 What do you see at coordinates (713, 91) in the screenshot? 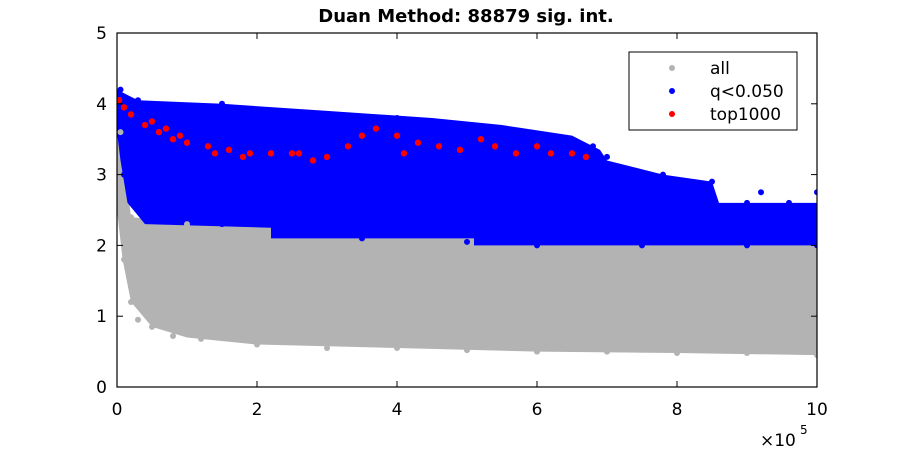
I see `legend-box` at bounding box center [713, 91].